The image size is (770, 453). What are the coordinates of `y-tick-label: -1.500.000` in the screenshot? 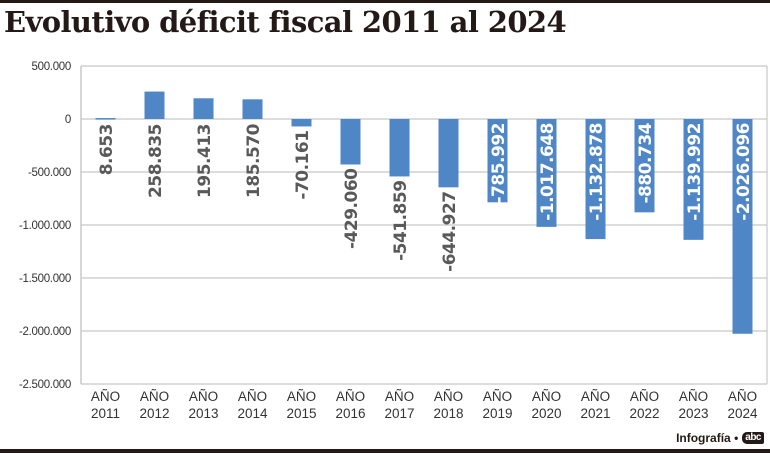 It's located at (45, 279).